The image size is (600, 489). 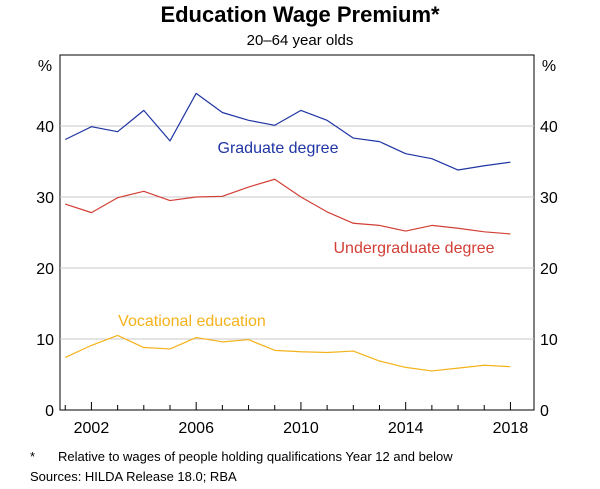 I want to click on y-tick-label-left-10: 10, so click(x=45, y=340).